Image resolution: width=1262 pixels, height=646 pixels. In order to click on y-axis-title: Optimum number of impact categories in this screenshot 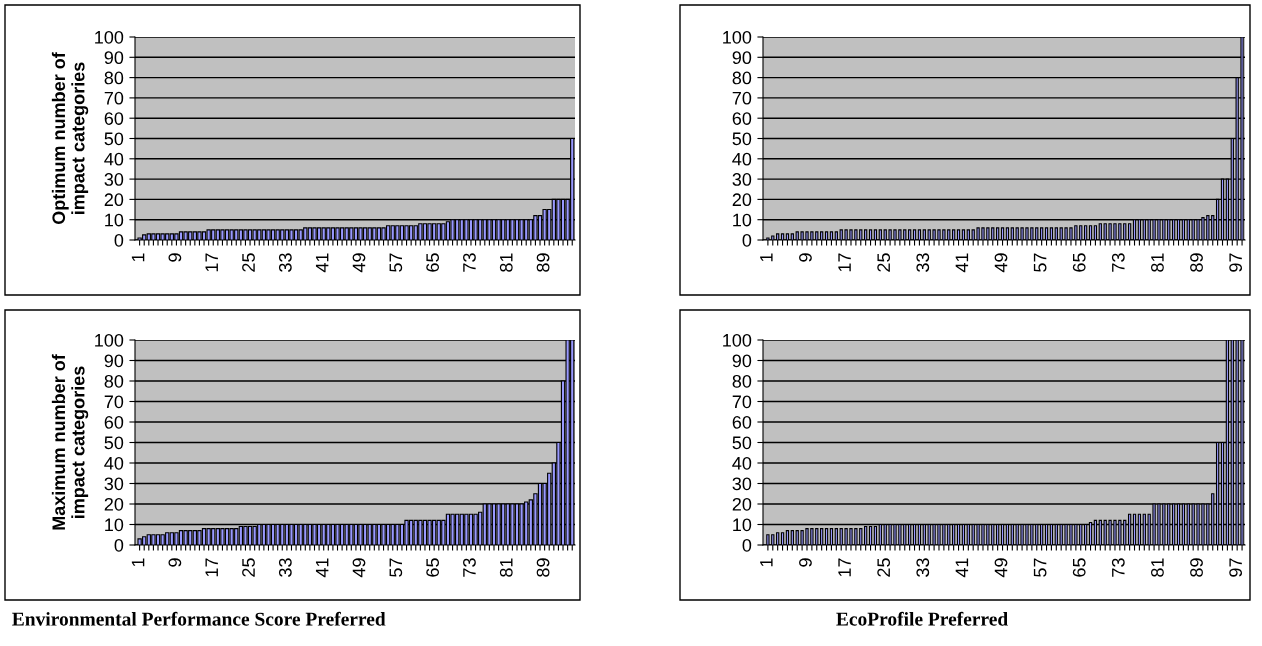, I will do `click(70, 138)`.